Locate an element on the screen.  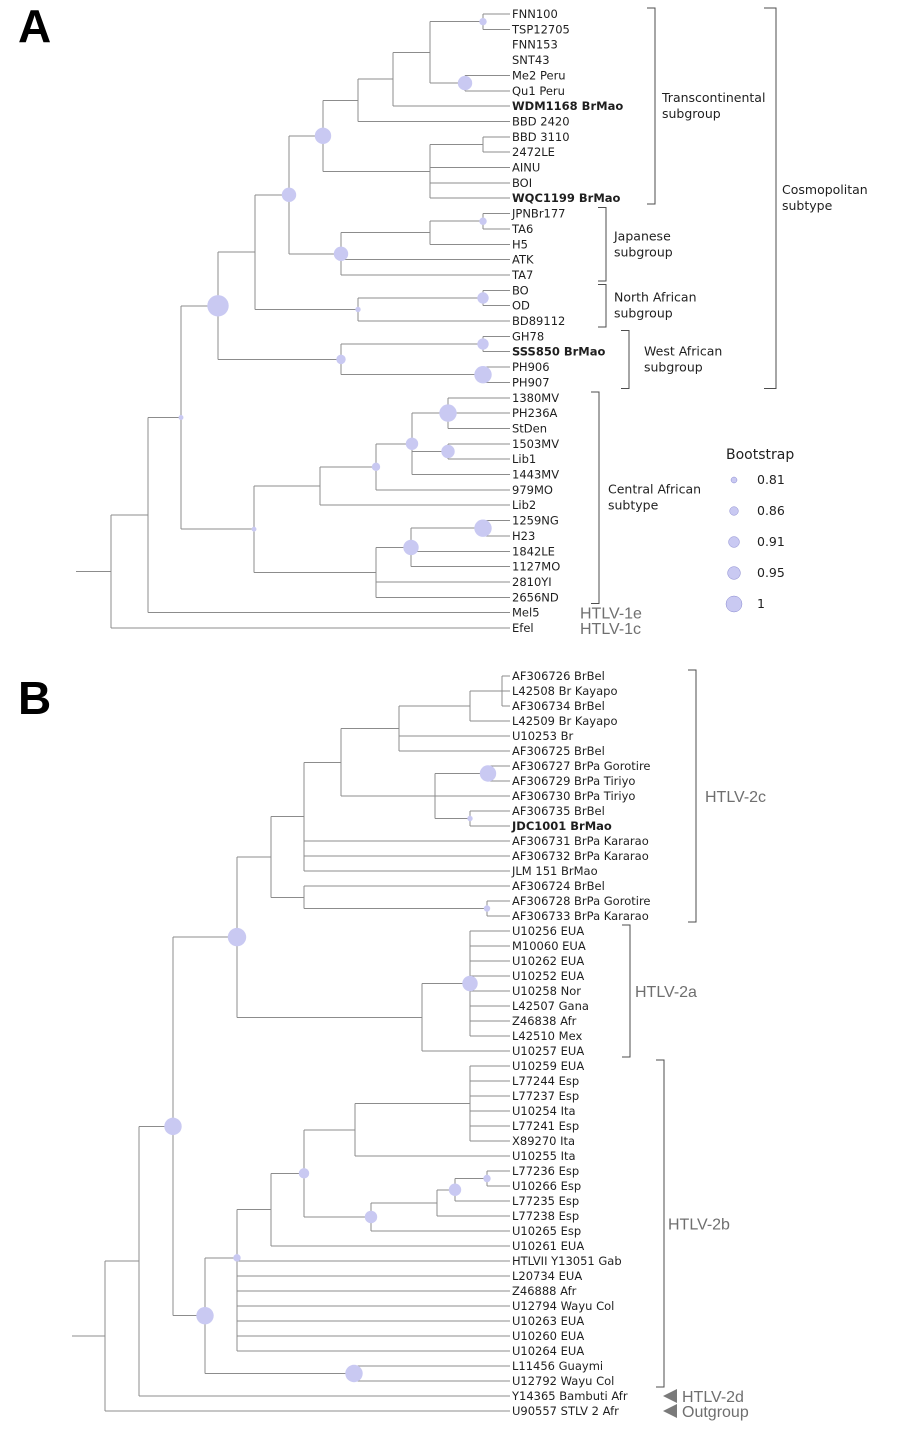
leaf-label-af306726-brbel: AF306726 BrBel is located at coordinates (558, 676).